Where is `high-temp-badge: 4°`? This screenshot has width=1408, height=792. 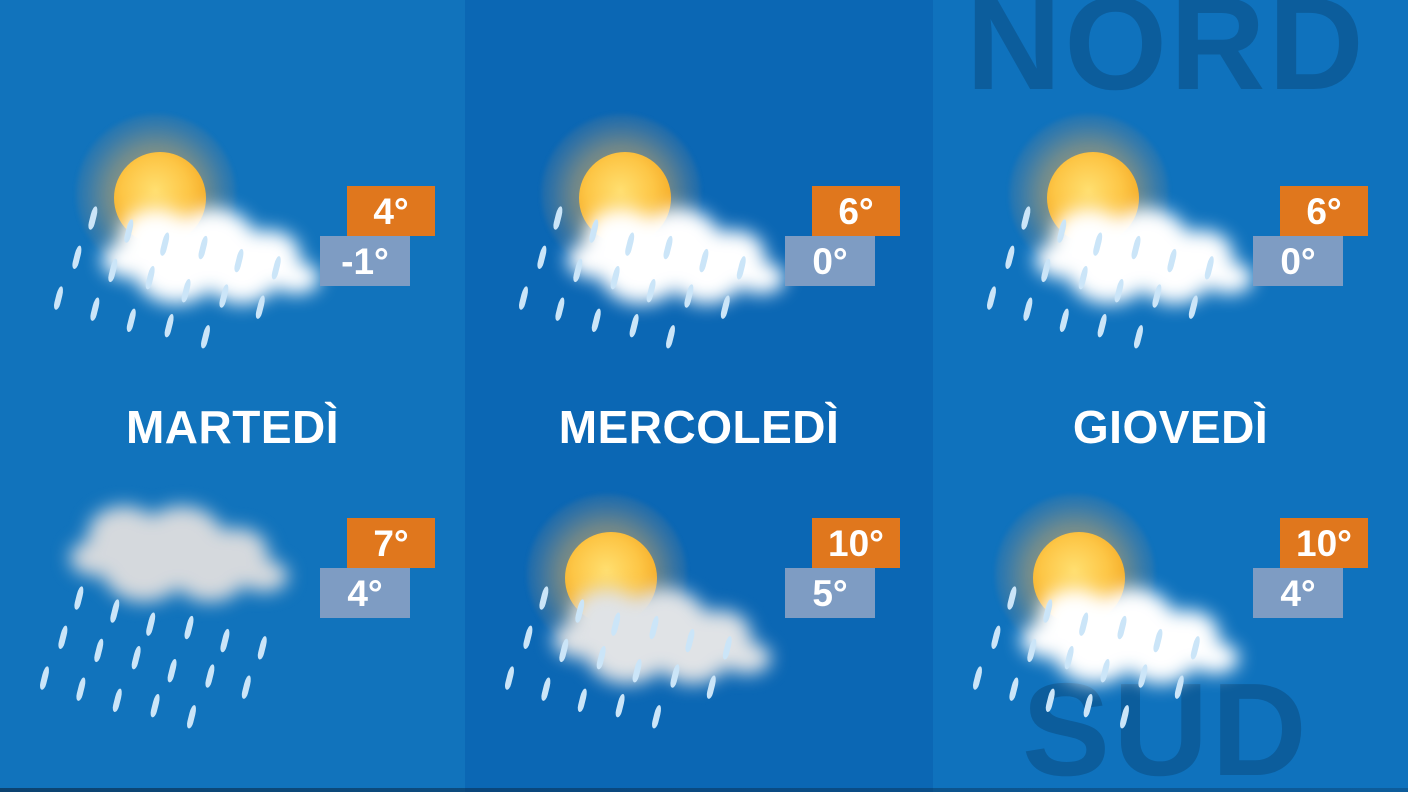 high-temp-badge: 4° is located at coordinates (391, 211).